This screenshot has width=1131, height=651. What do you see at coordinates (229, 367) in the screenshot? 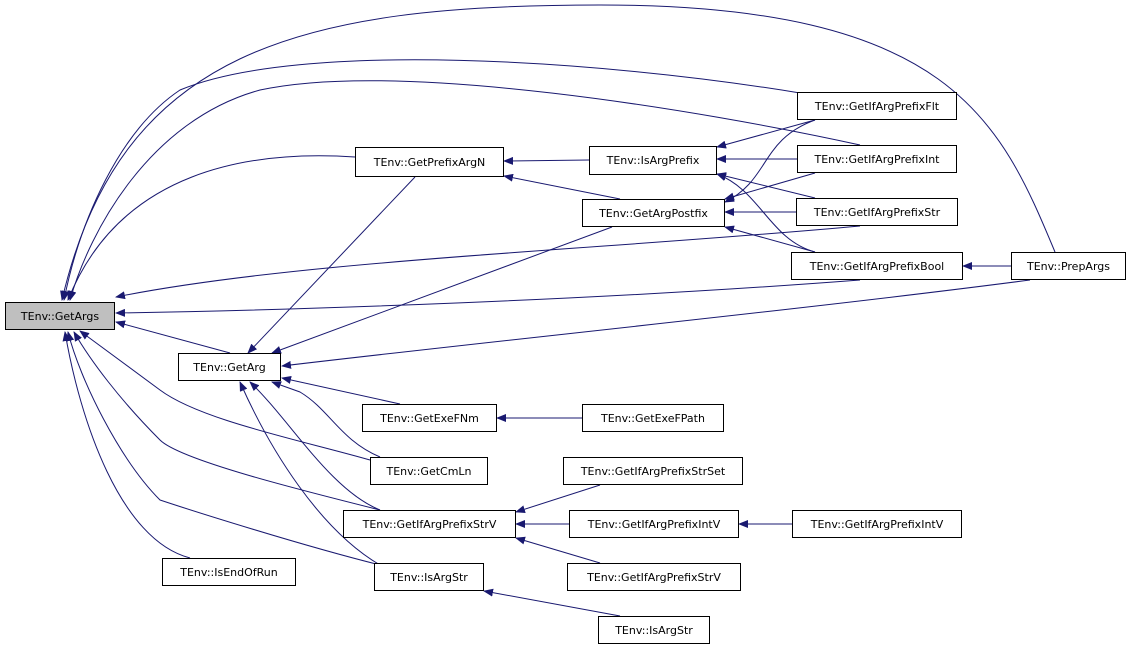
I see `node-getarg: TEnv::GetArg` at bounding box center [229, 367].